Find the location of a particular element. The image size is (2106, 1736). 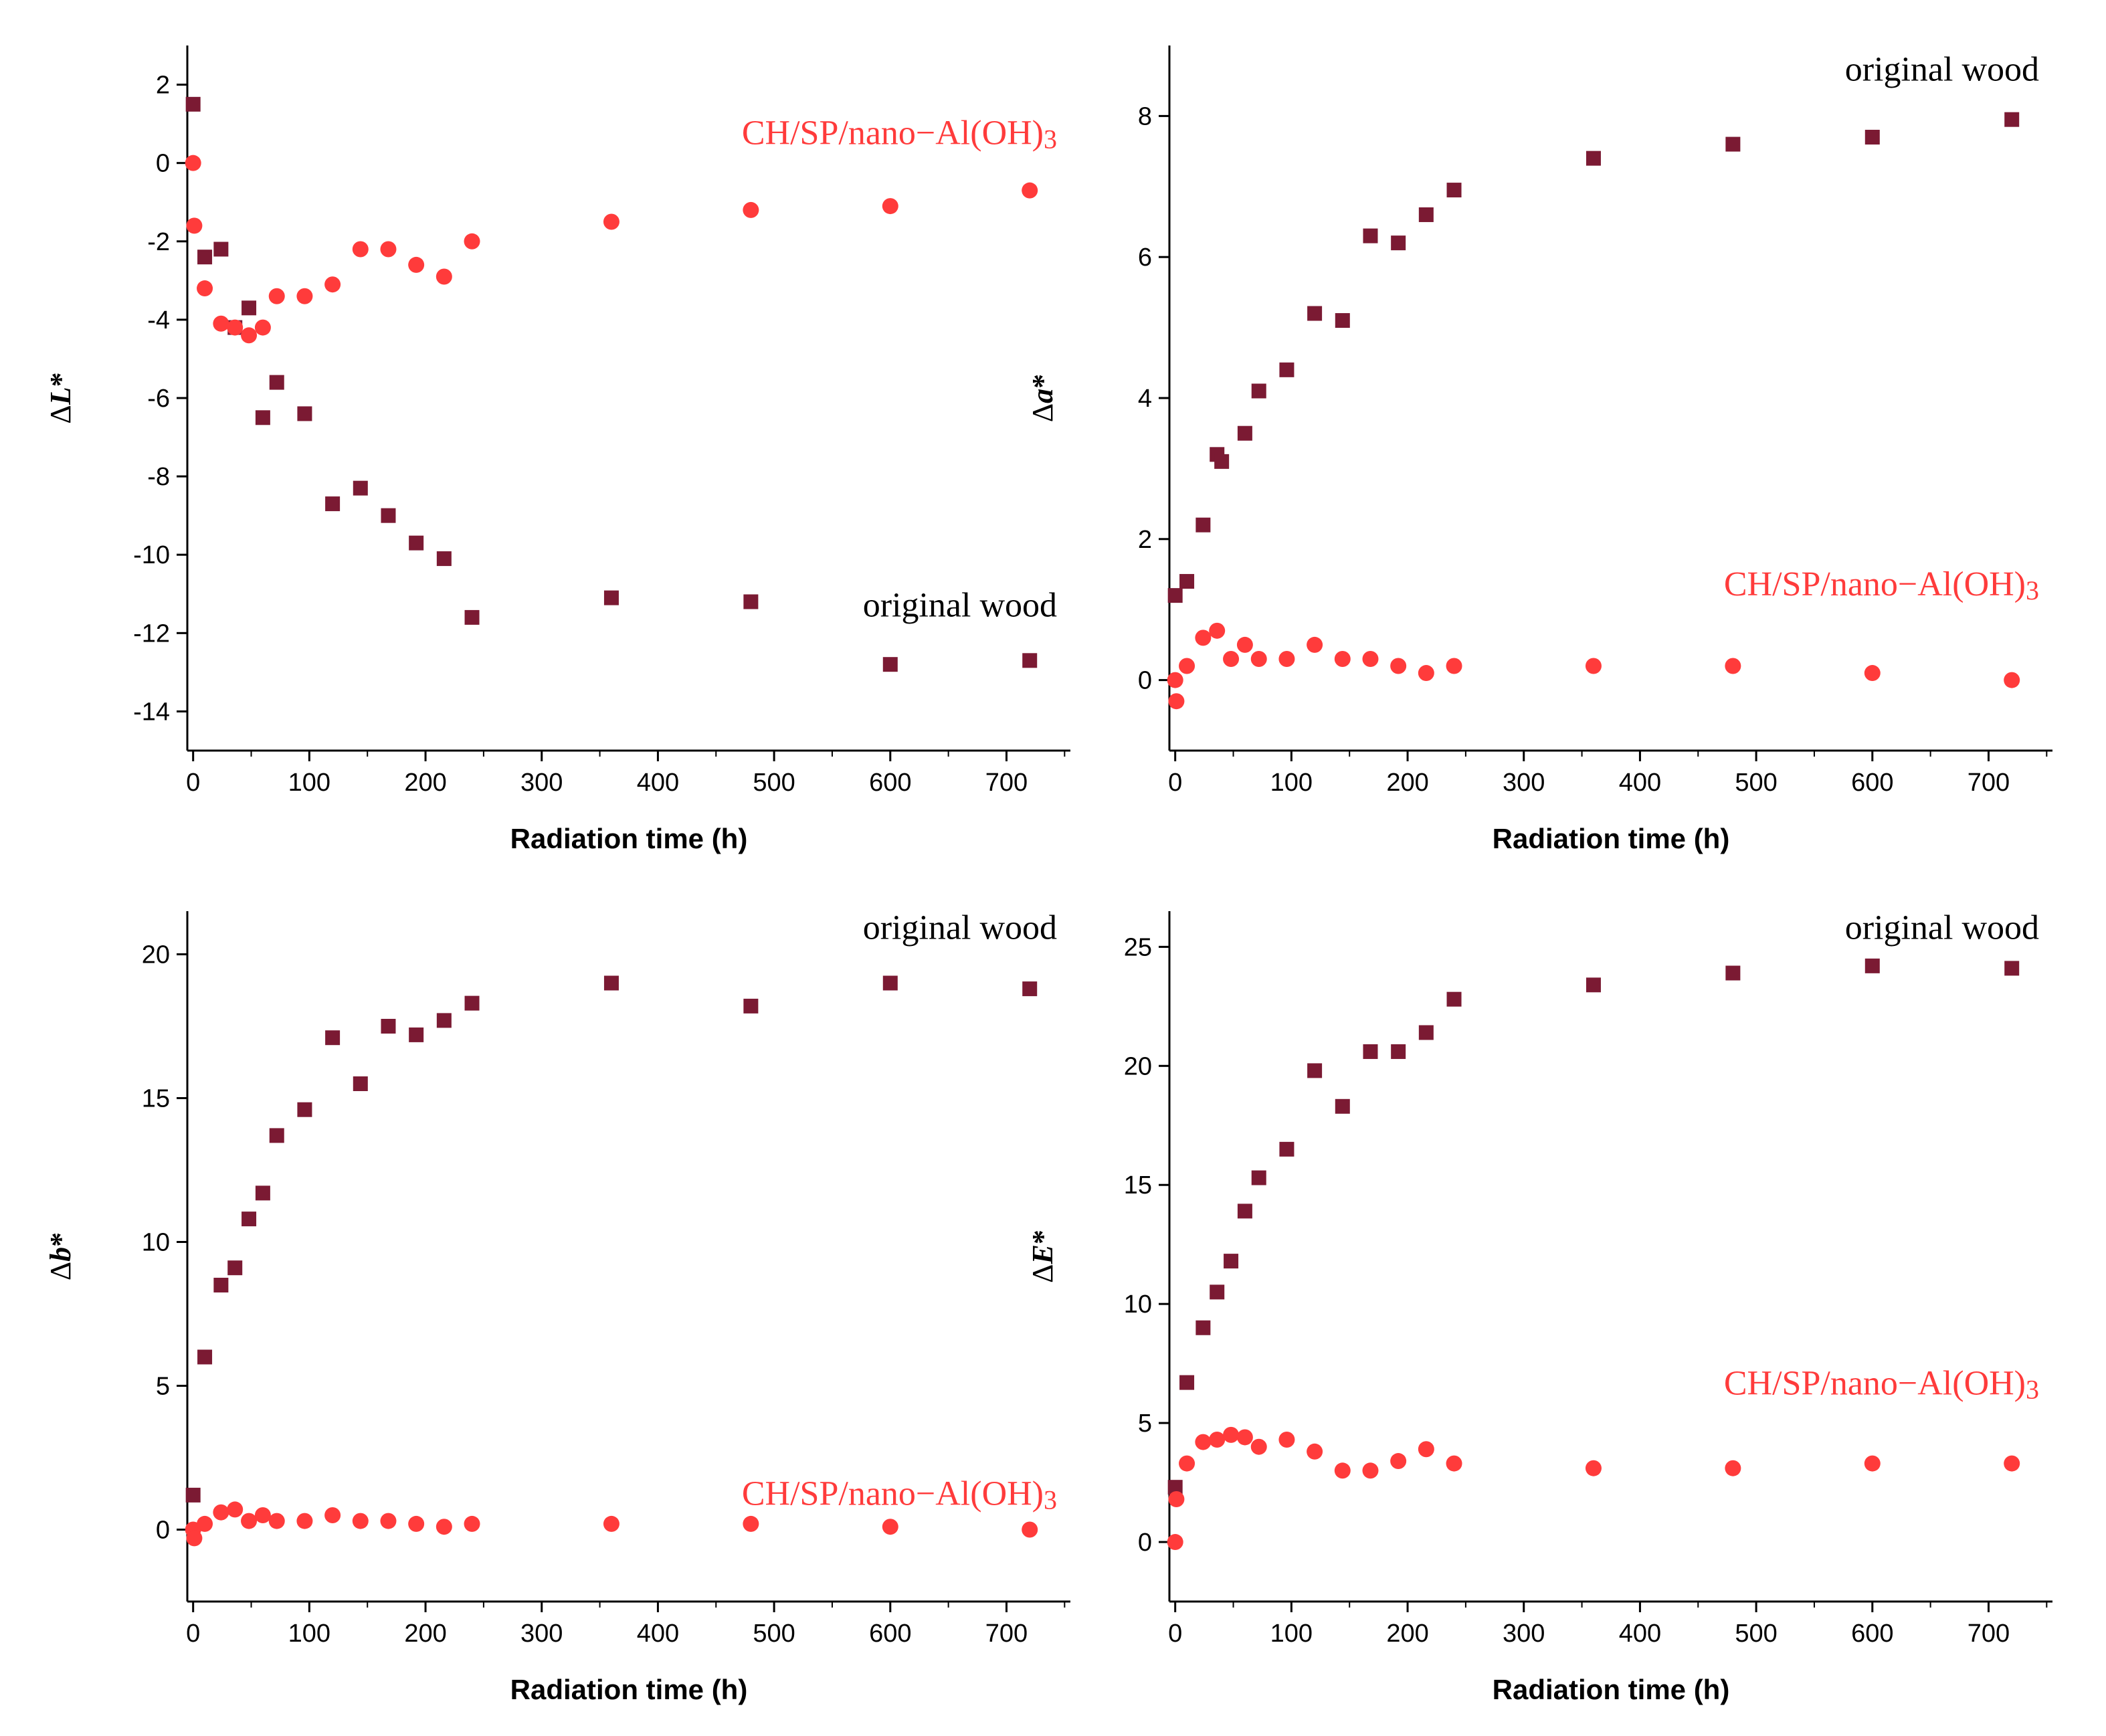

x-axis-title: Radiation time (h) is located at coordinates (1611, 838).